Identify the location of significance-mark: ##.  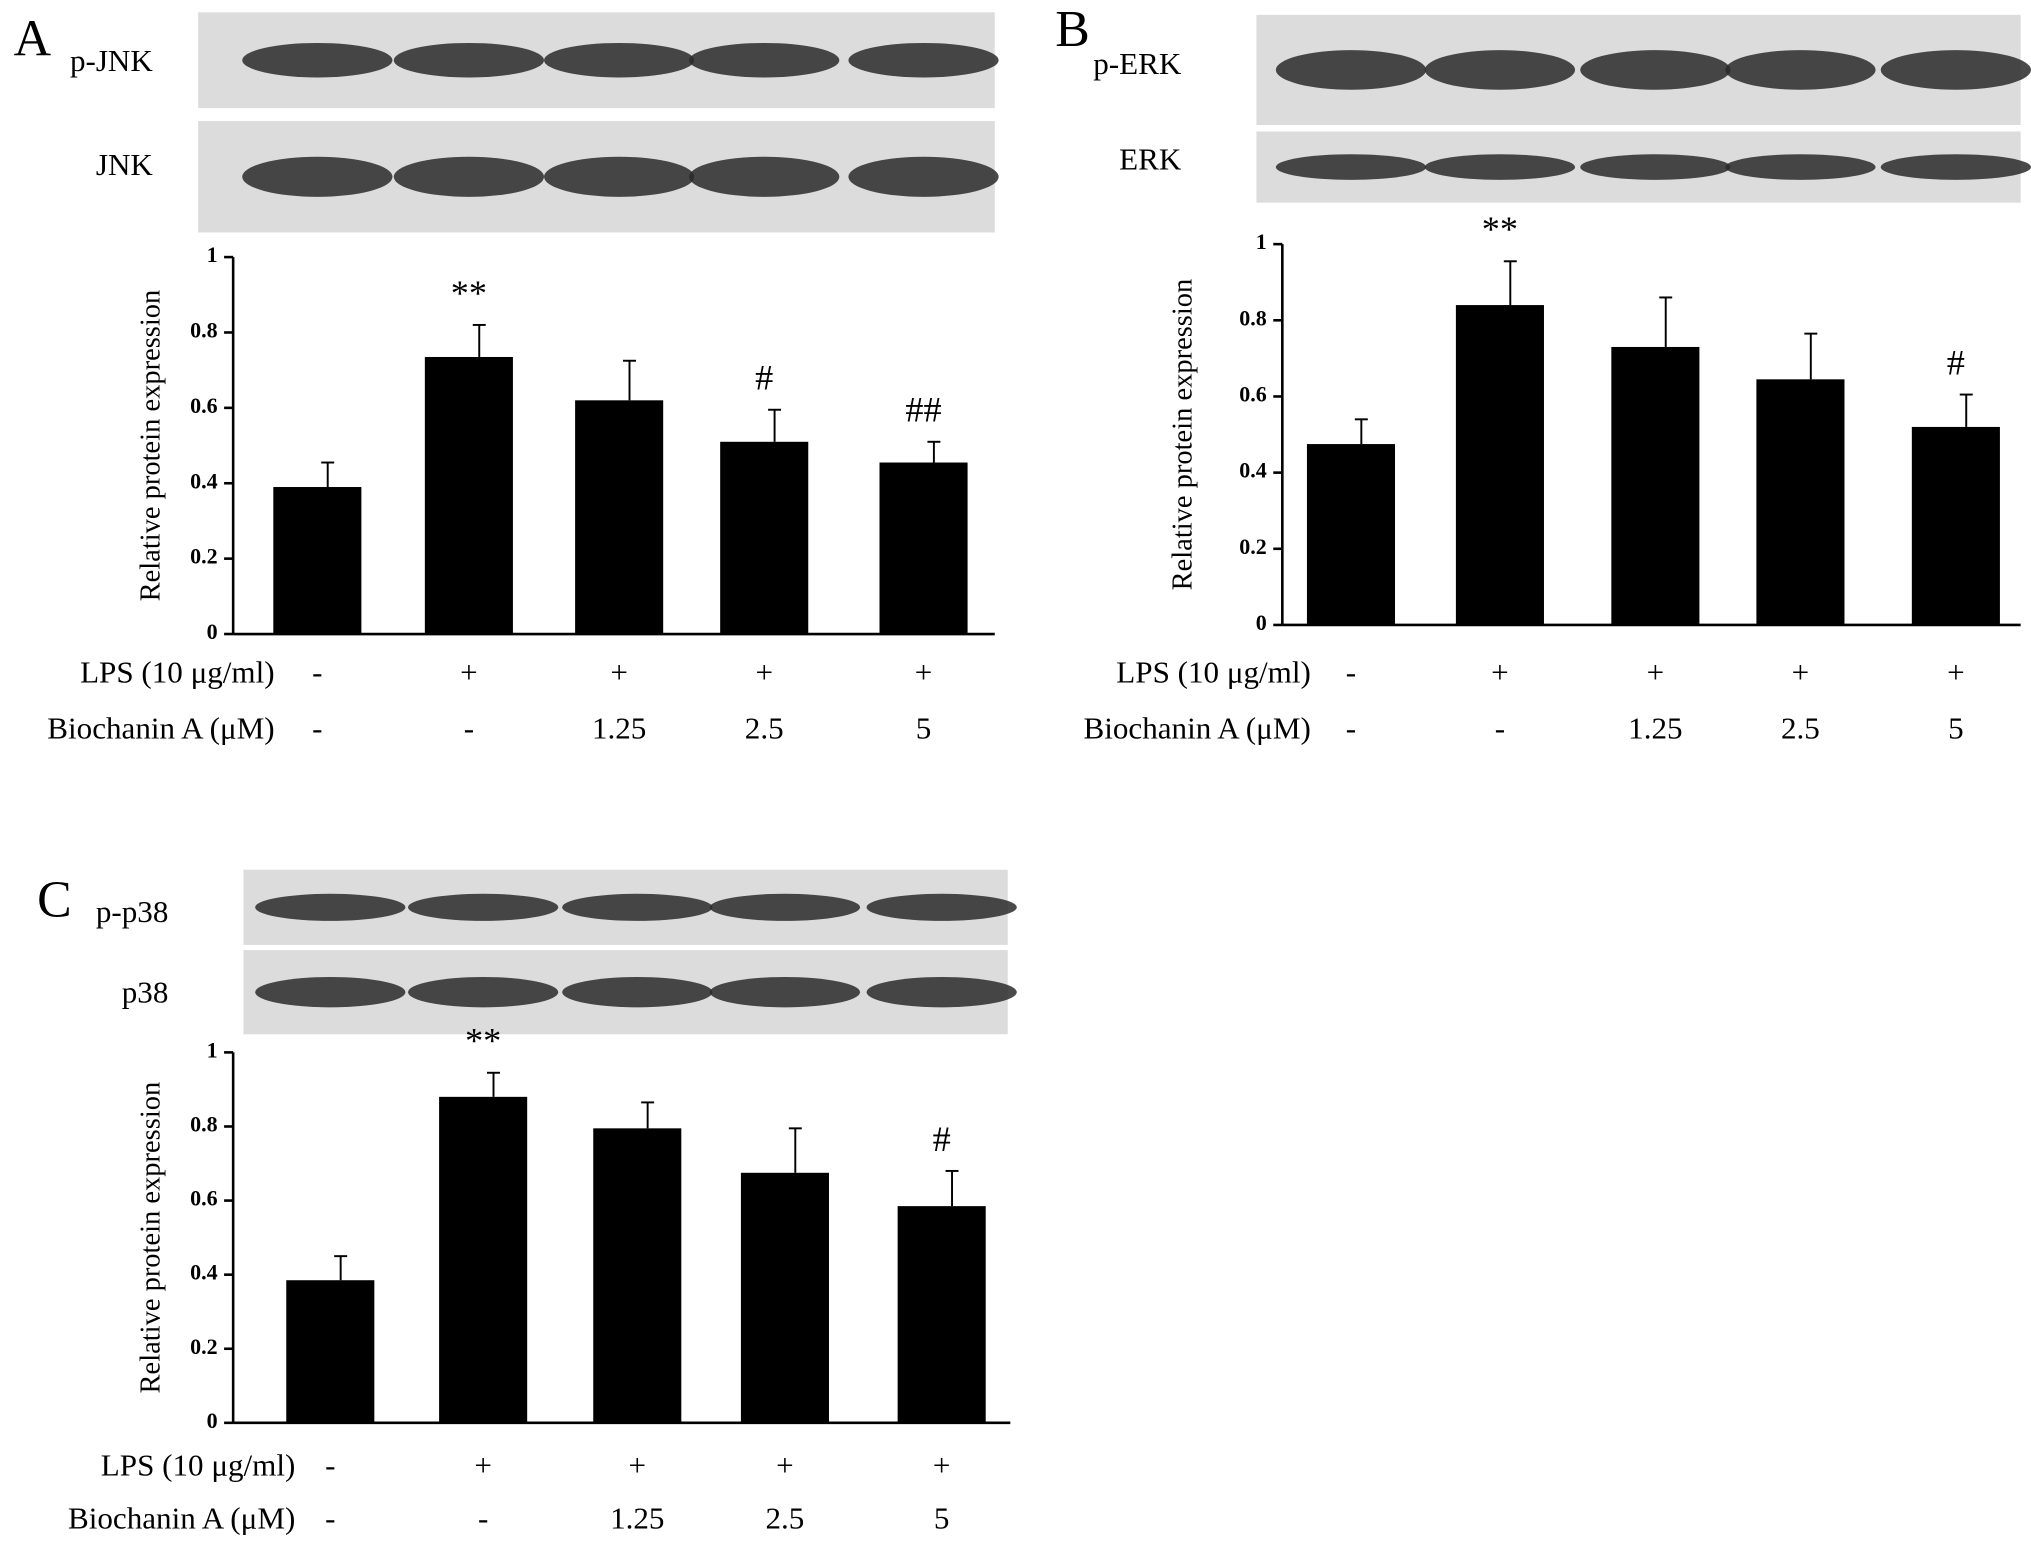
(923, 410).